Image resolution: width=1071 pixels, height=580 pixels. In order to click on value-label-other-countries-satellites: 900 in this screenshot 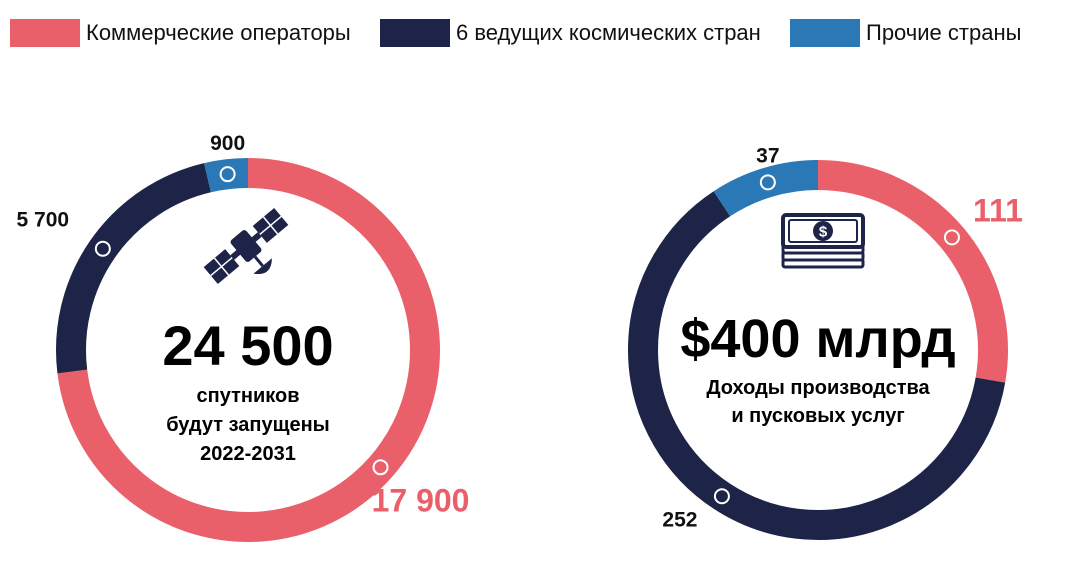, I will do `click(227, 143)`.